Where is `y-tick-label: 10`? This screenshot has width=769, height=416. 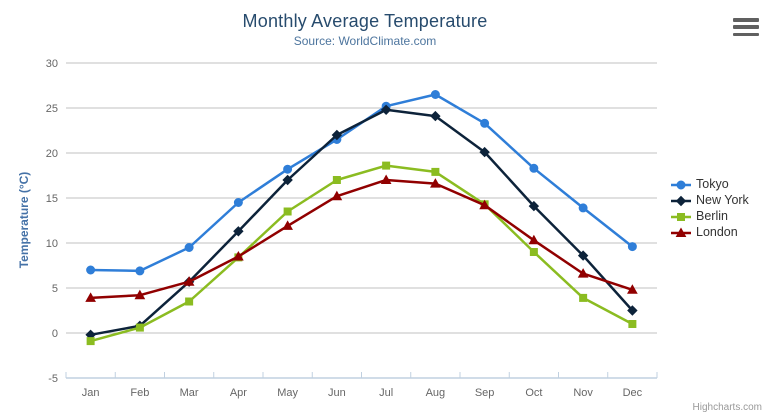
y-tick-label: 10 is located at coordinates (52, 244).